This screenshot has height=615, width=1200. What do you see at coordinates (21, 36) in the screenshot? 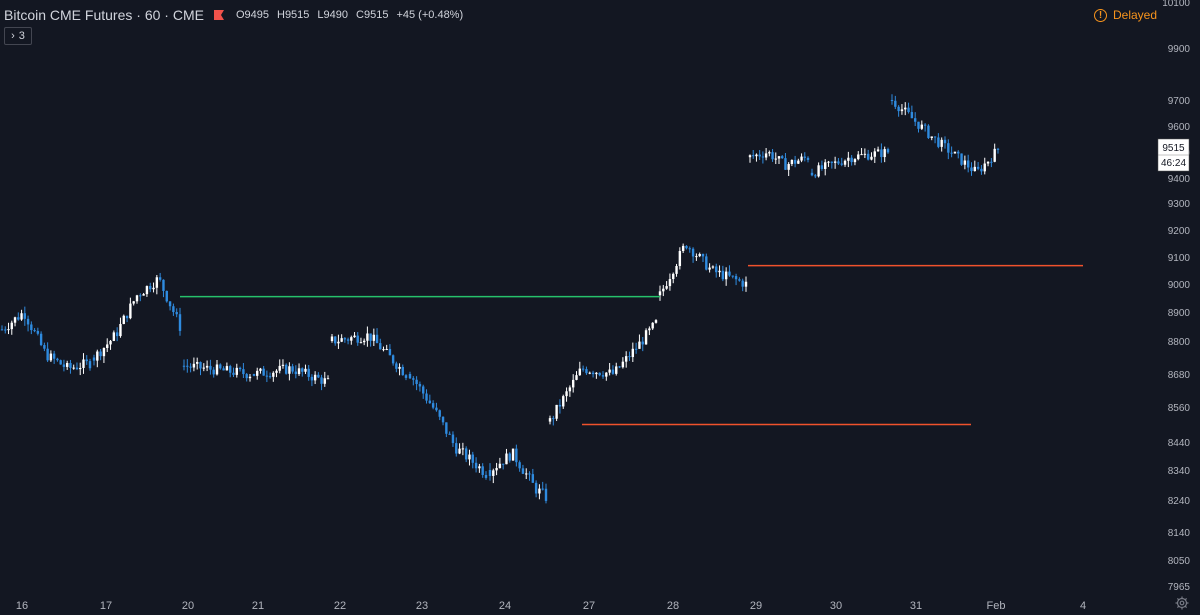
I see `indicator-count: 3` at bounding box center [21, 36].